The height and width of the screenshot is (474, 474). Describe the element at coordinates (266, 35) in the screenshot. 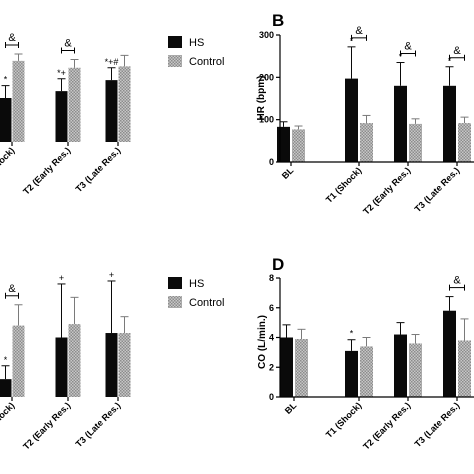

I see `y-tick-label: 300` at that location.